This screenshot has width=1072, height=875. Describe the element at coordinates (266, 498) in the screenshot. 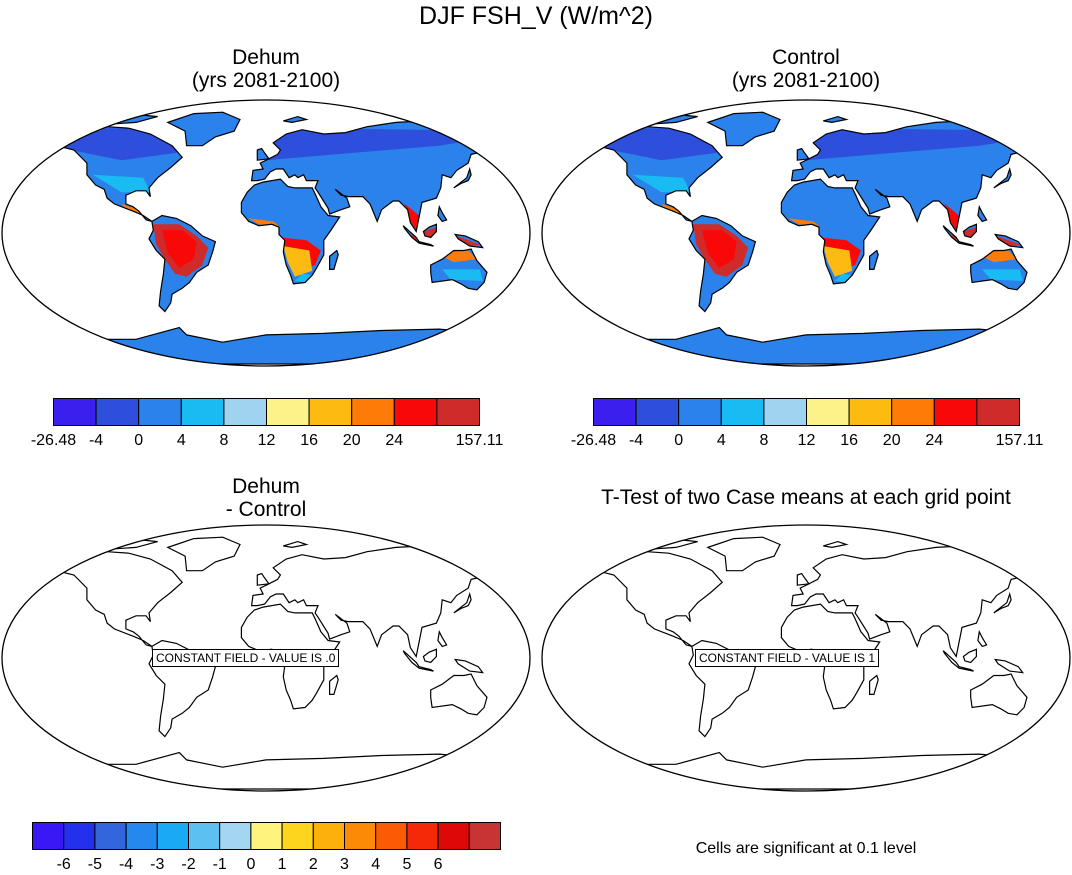

I see `panel-title-diff: Dehum - Control` at that location.